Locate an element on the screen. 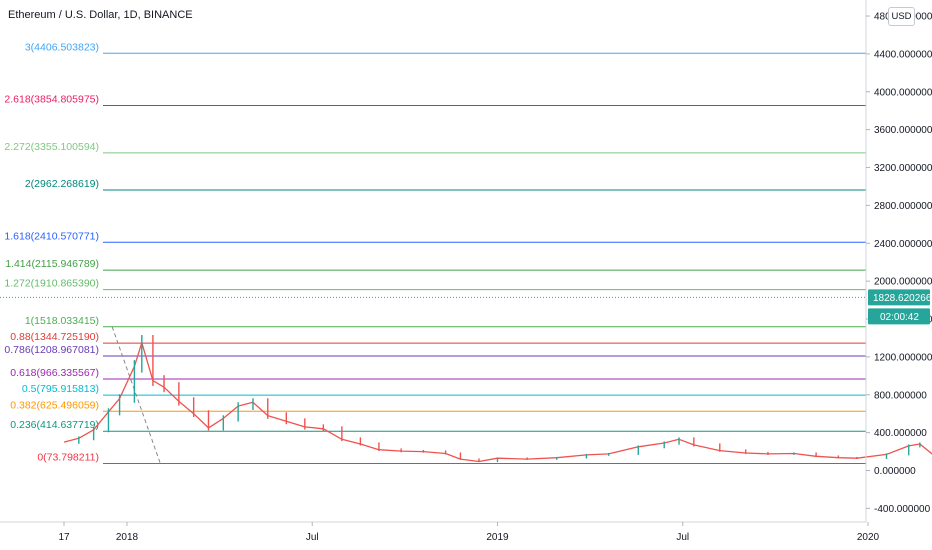 Image resolution: width=932 pixels, height=550 pixels. y-tick-label: -400.000000 is located at coordinates (902, 509).